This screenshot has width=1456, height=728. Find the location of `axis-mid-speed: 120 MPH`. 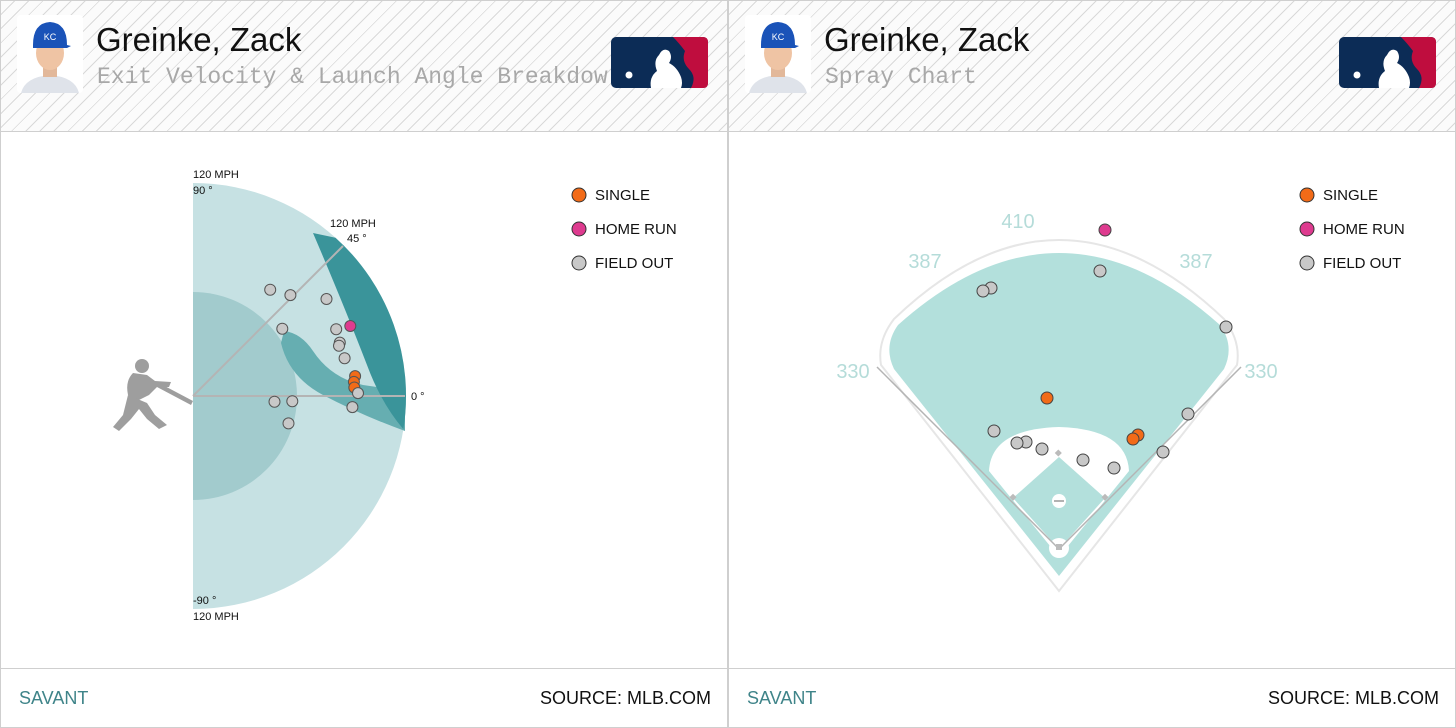

axis-mid-speed: 120 MPH is located at coordinates (353, 224).